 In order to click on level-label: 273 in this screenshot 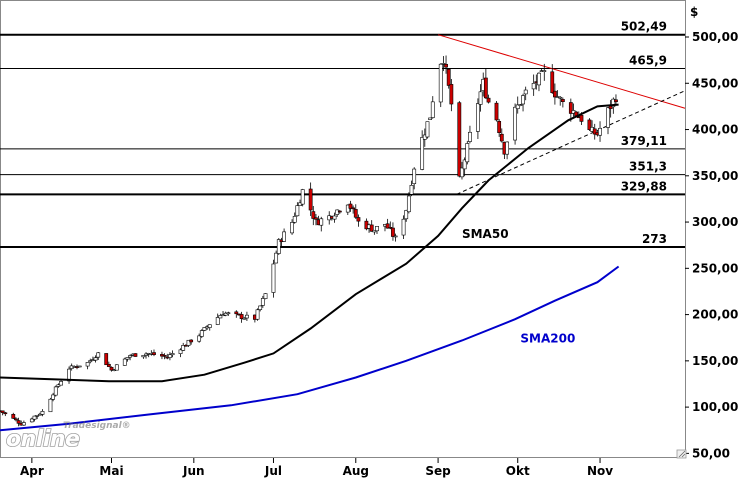, I will do `click(654, 239)`.